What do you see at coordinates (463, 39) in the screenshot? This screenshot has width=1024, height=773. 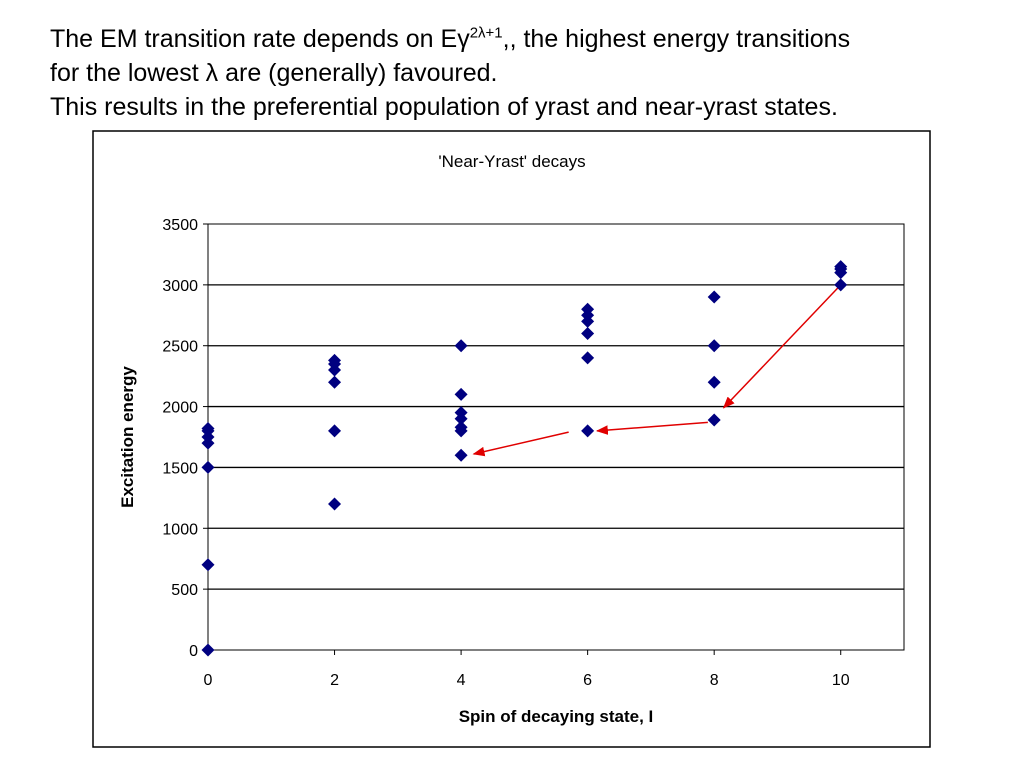 I see `gamma-symbol: γ` at bounding box center [463, 39].